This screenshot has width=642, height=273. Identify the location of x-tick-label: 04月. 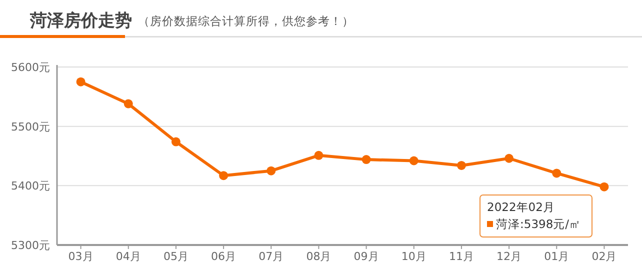
(128, 256).